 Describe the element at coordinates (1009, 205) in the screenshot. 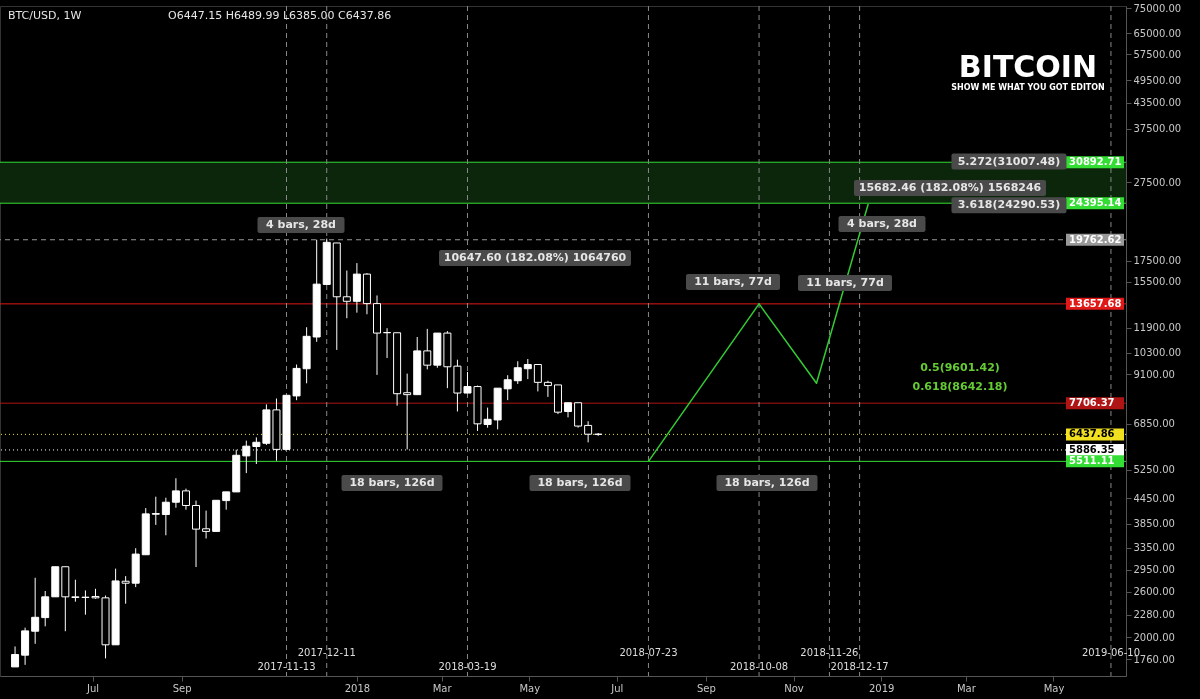

I see `annotation: 3.618(24290.53)` at that location.